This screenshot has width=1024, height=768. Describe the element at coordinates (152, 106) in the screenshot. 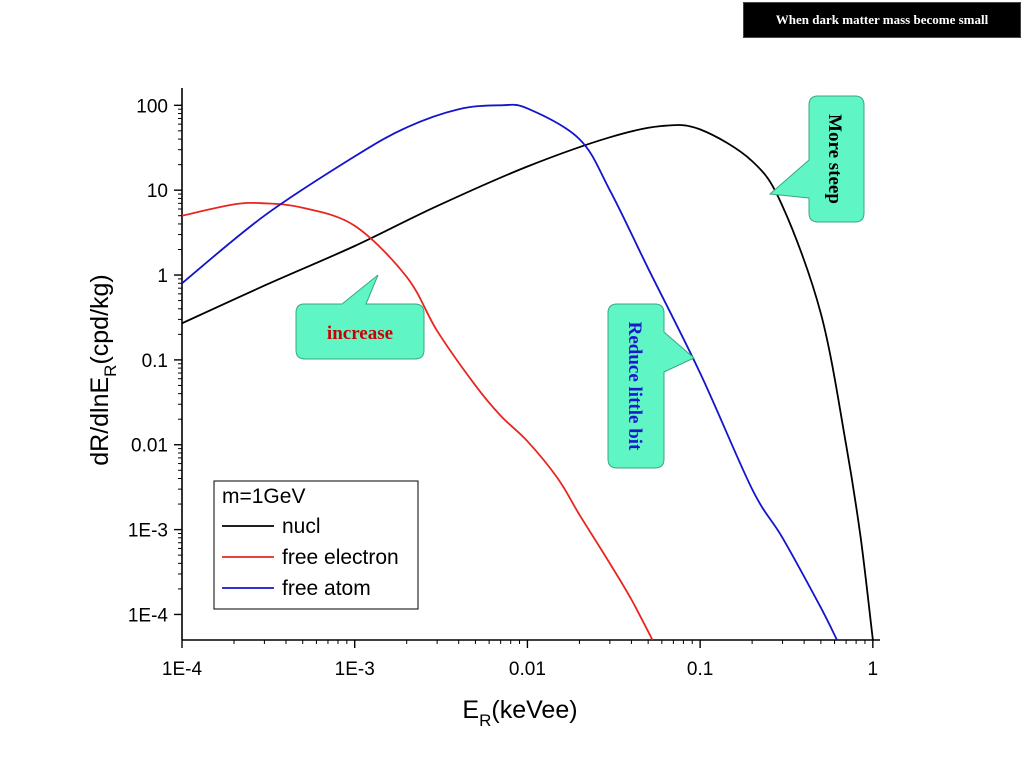

I see `y-tick-label: 100` at that location.